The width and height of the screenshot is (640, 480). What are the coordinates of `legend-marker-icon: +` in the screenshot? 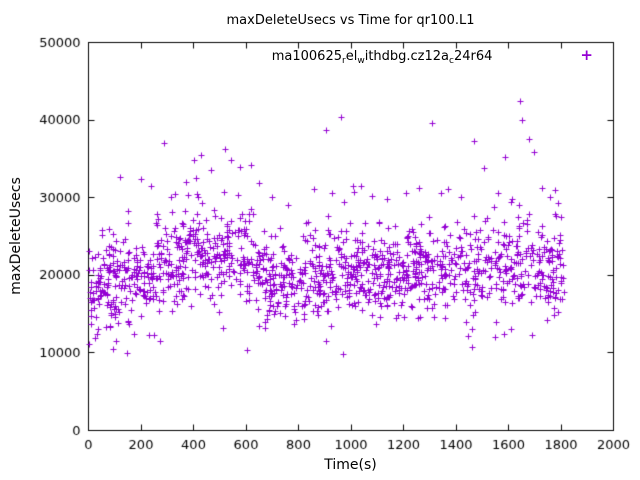 It's located at (586, 55).